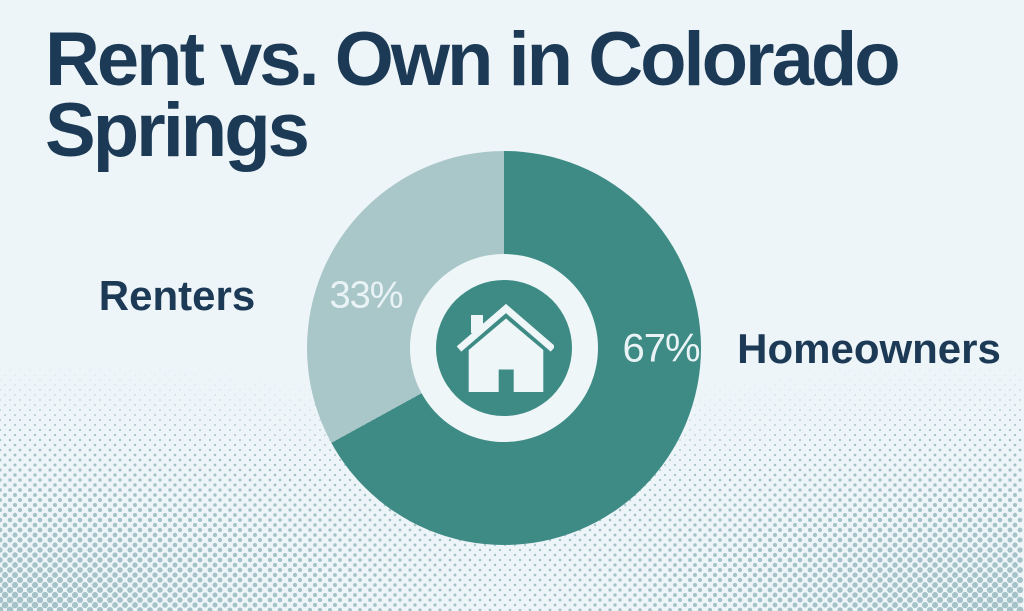 This screenshot has width=1024, height=611. Describe the element at coordinates (661, 348) in the screenshot. I see `homeowners-percent-label: 67%` at that location.